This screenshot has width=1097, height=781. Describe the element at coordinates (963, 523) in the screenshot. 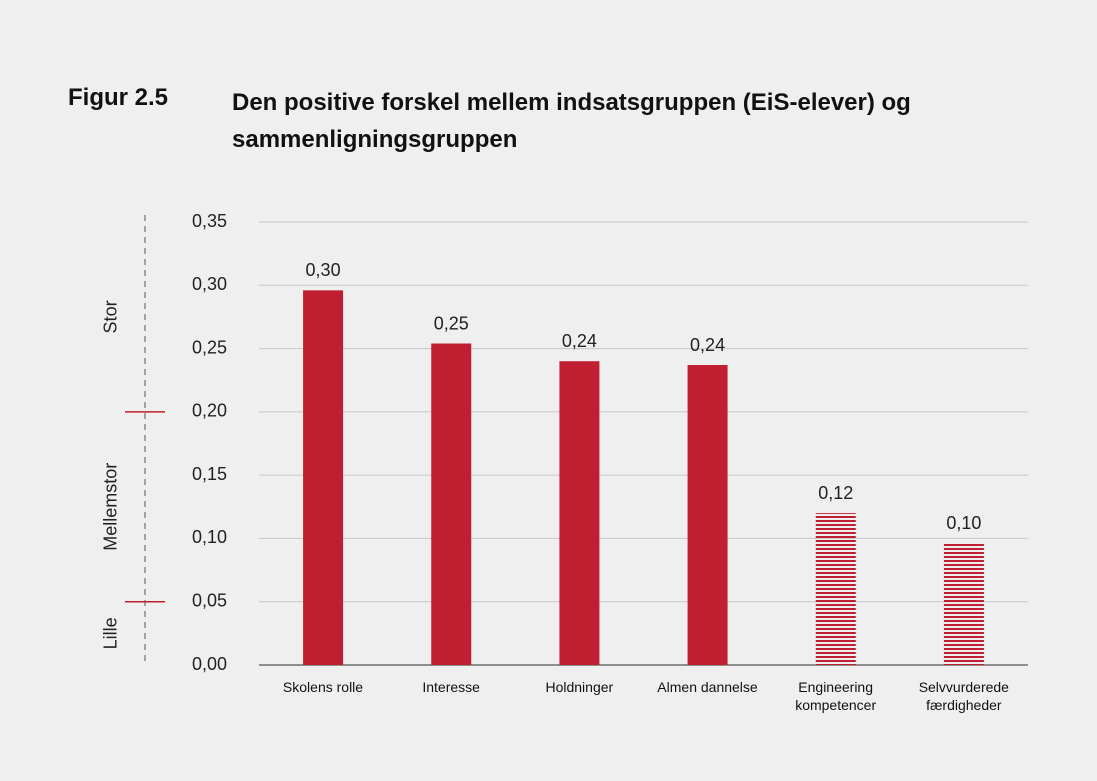

I see `value-label: 0,10` at that location.